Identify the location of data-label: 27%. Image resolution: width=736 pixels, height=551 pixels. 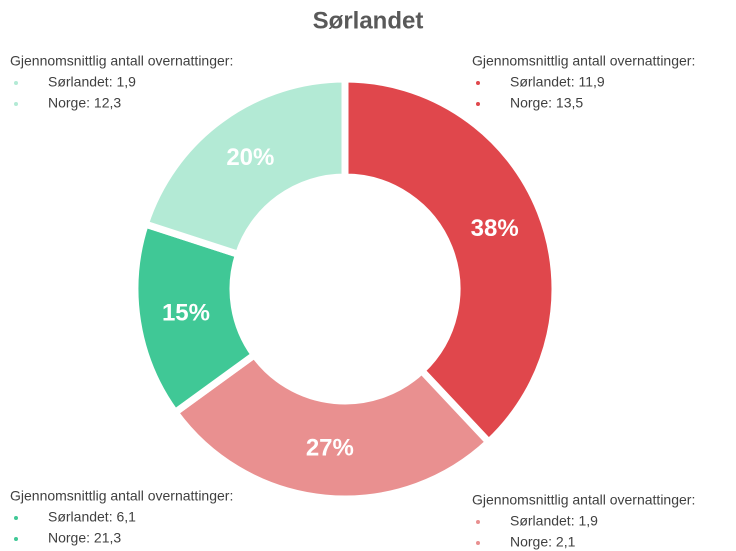
(330, 448).